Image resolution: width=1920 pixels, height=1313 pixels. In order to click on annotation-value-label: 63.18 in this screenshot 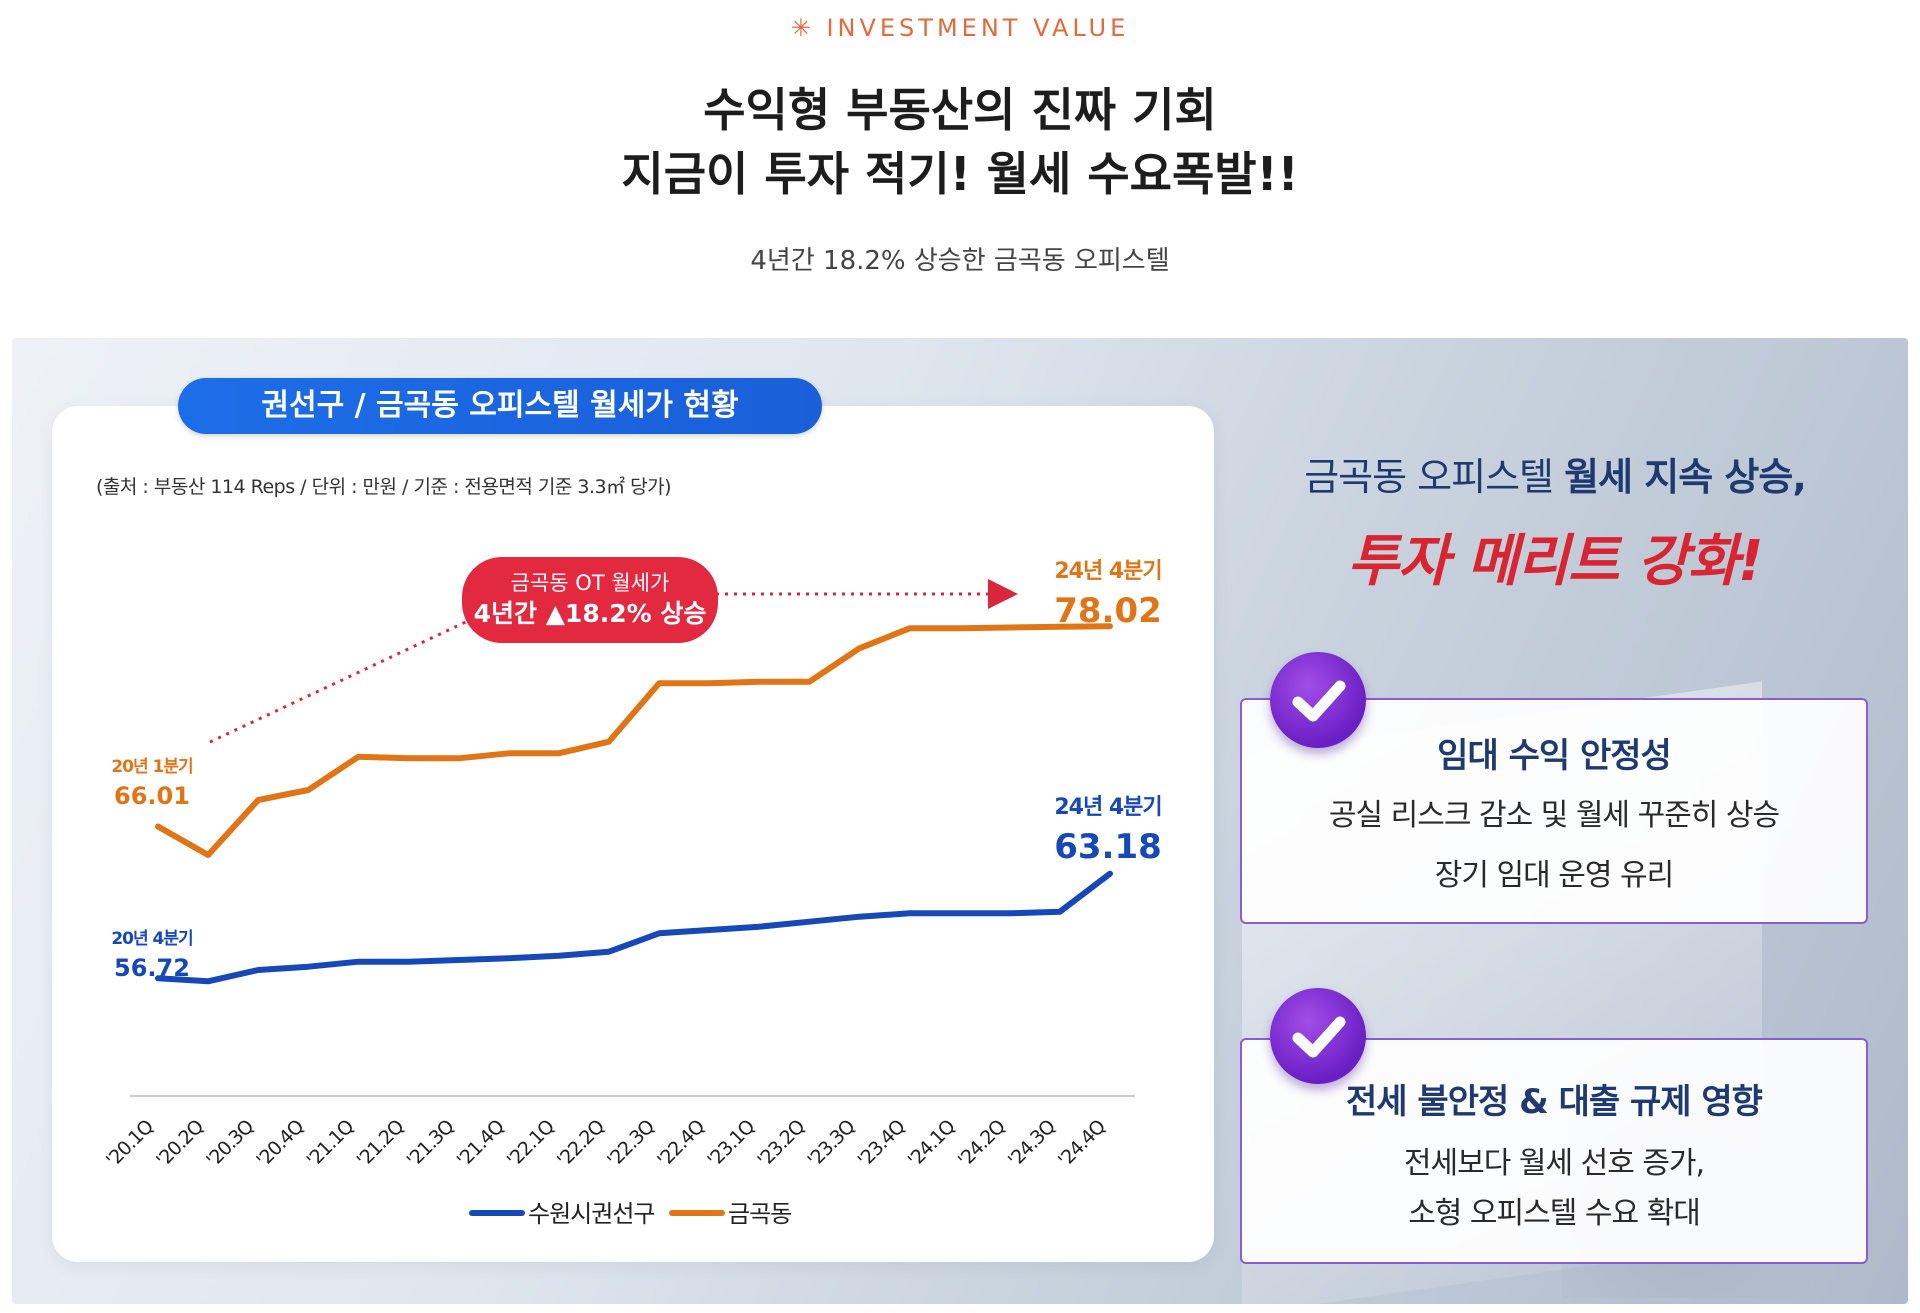, I will do `click(1108, 847)`.